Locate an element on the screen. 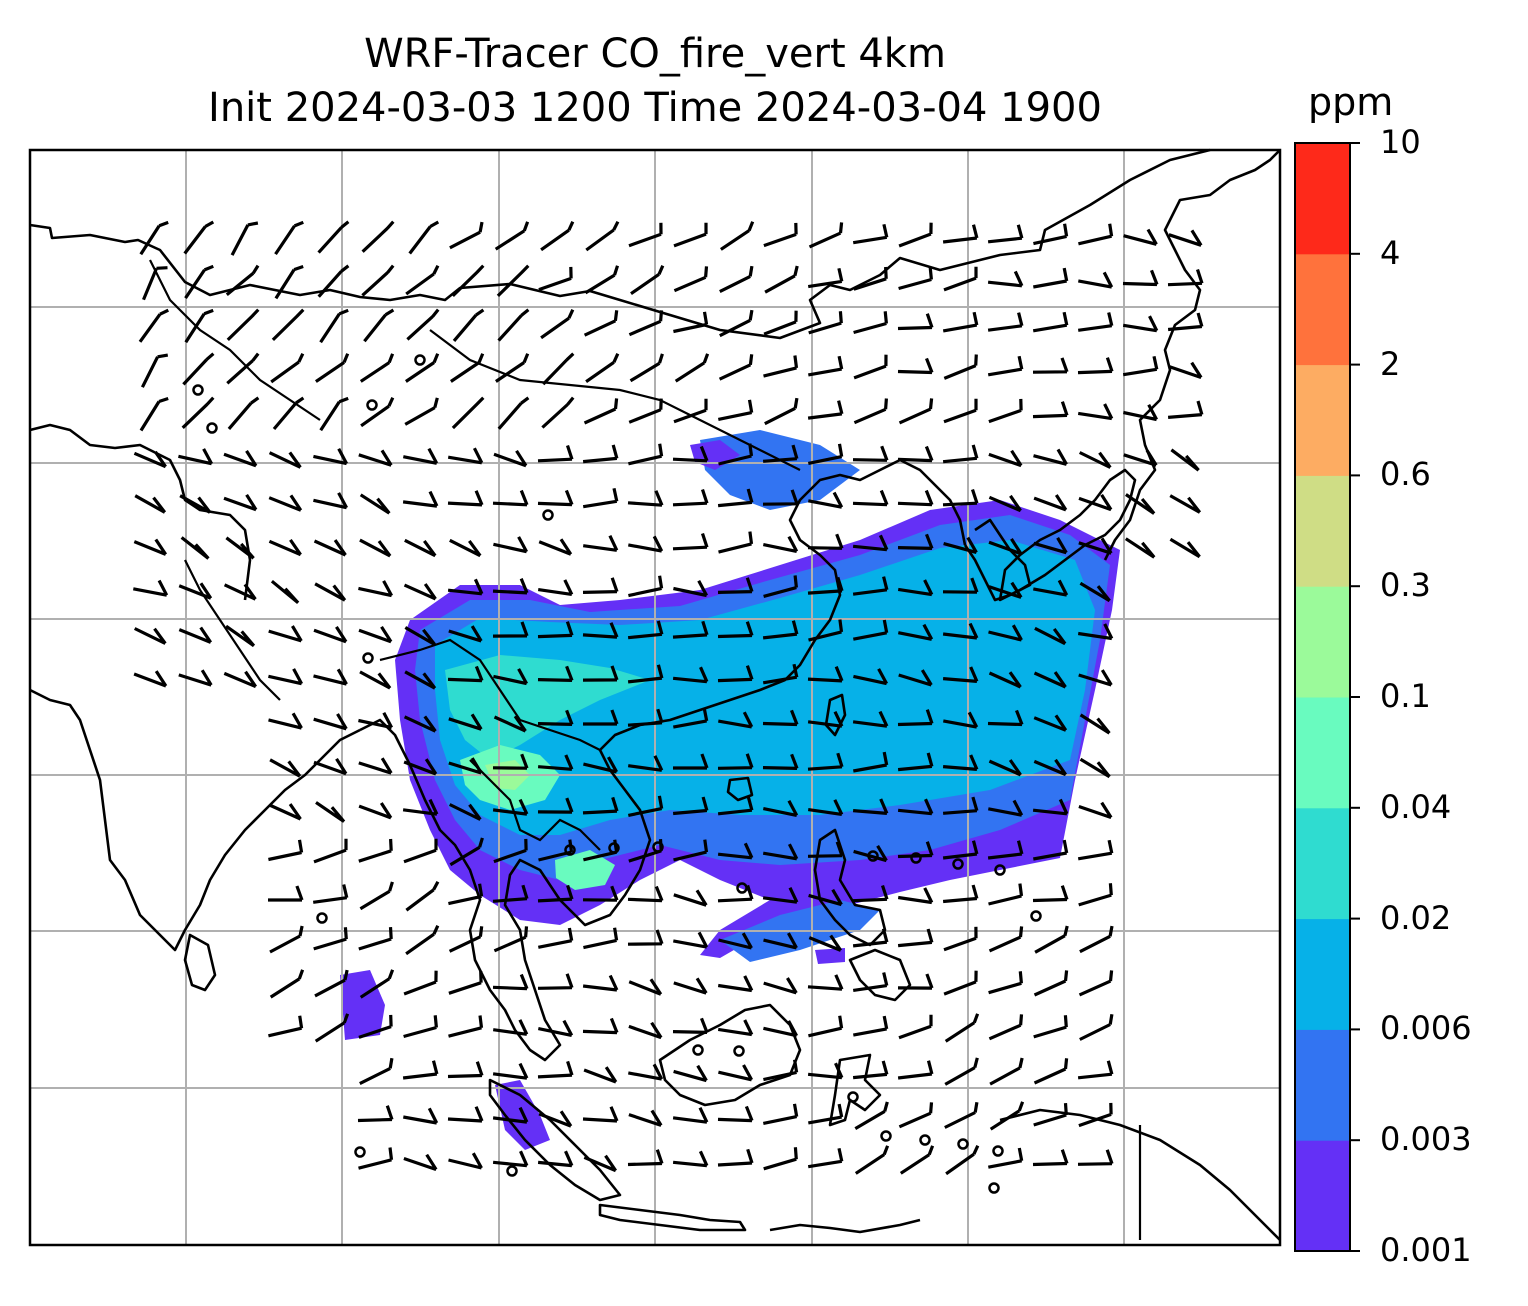  border-central-asia is located at coordinates (235, 340).